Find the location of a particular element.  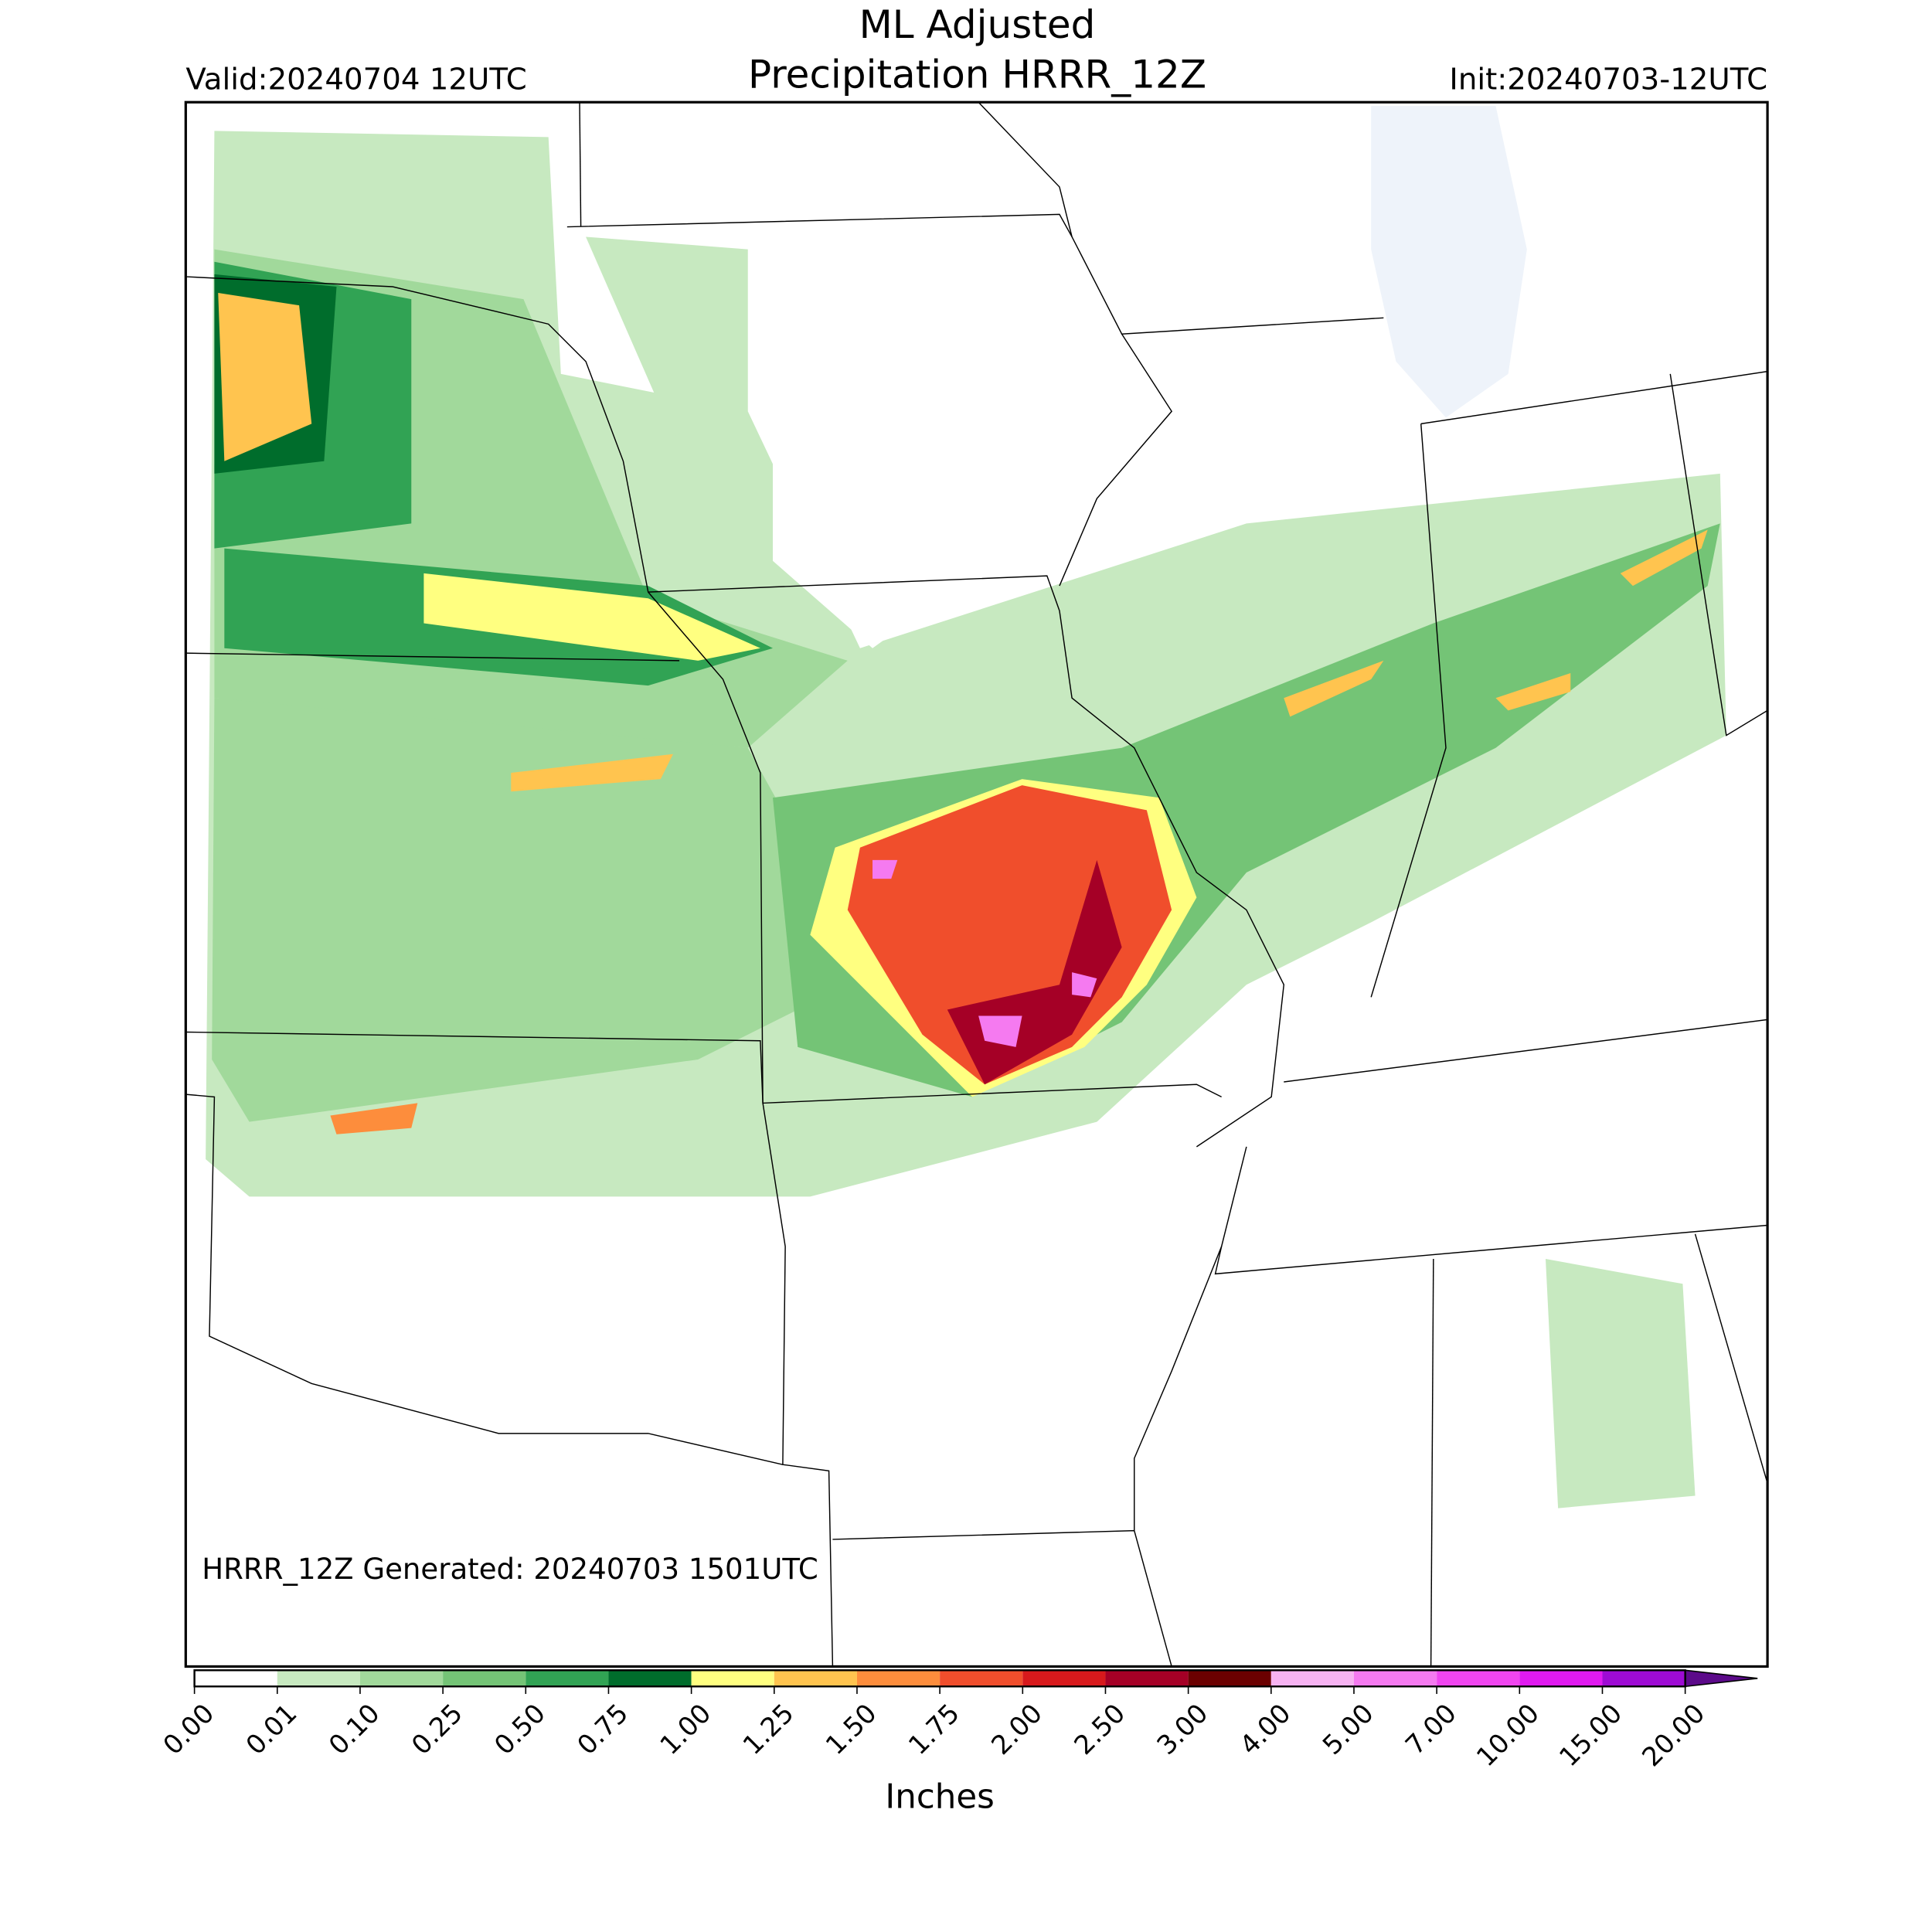

colorbar-tick-label: 1.00 is located at coordinates (686, 1729).